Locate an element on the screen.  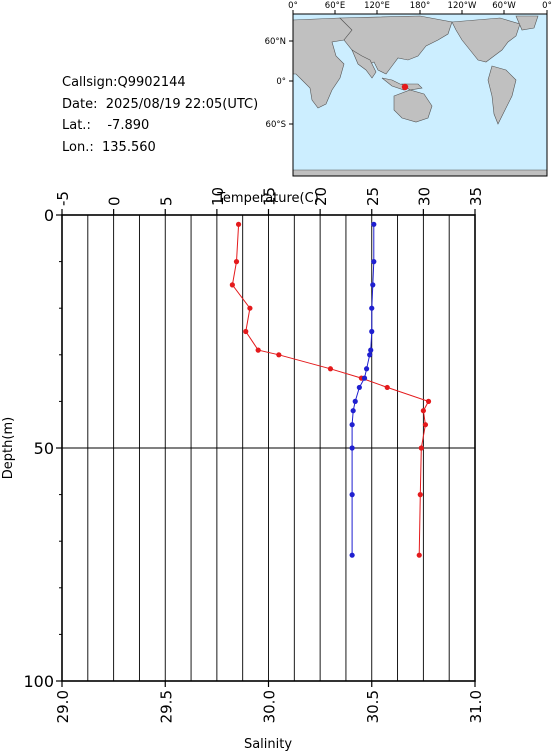
map-top-ticks: 0° 60°E 120°E 180° 120°W 60°W 0° is located at coordinates (420, 7).